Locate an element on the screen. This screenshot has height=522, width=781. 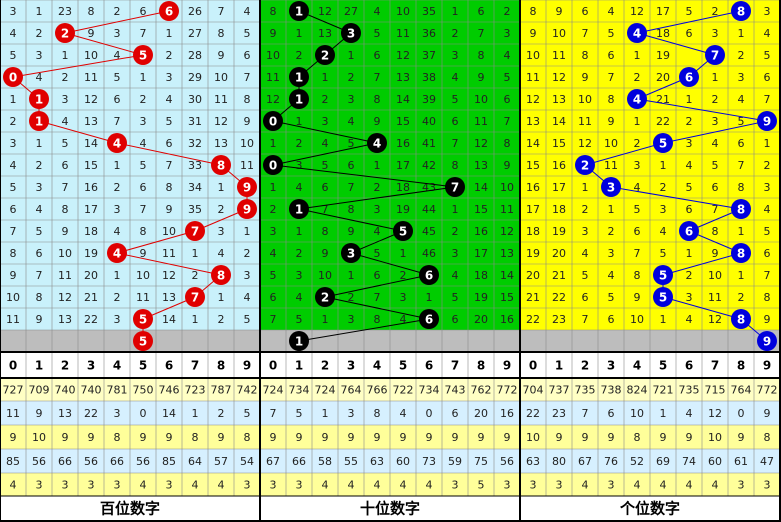
stat-value: 2 is located at coordinates (221, 413).